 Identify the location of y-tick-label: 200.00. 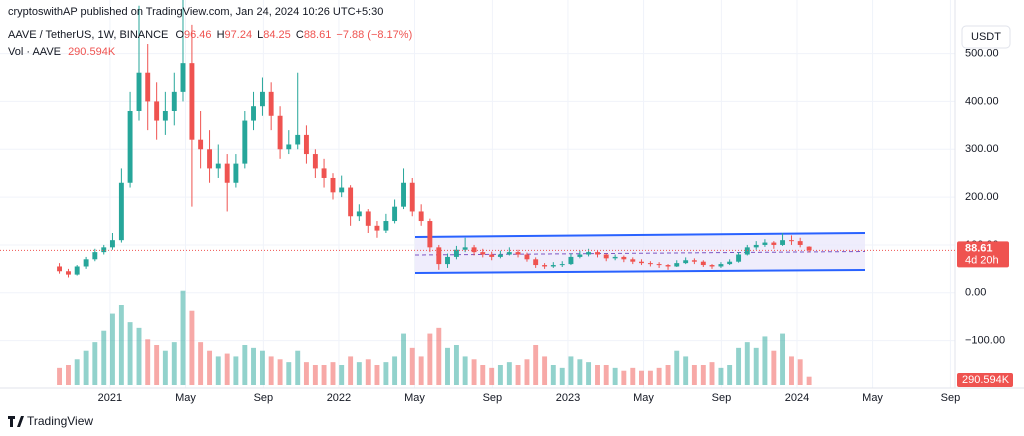
(982, 197).